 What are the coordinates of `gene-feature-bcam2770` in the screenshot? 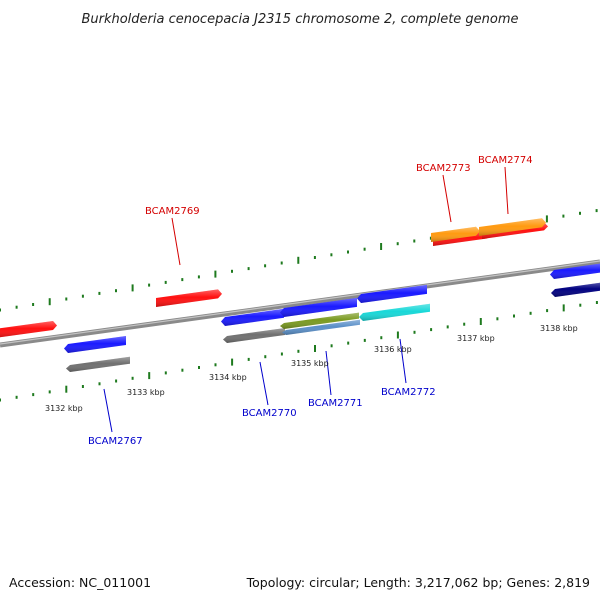 It's located at (252, 317).